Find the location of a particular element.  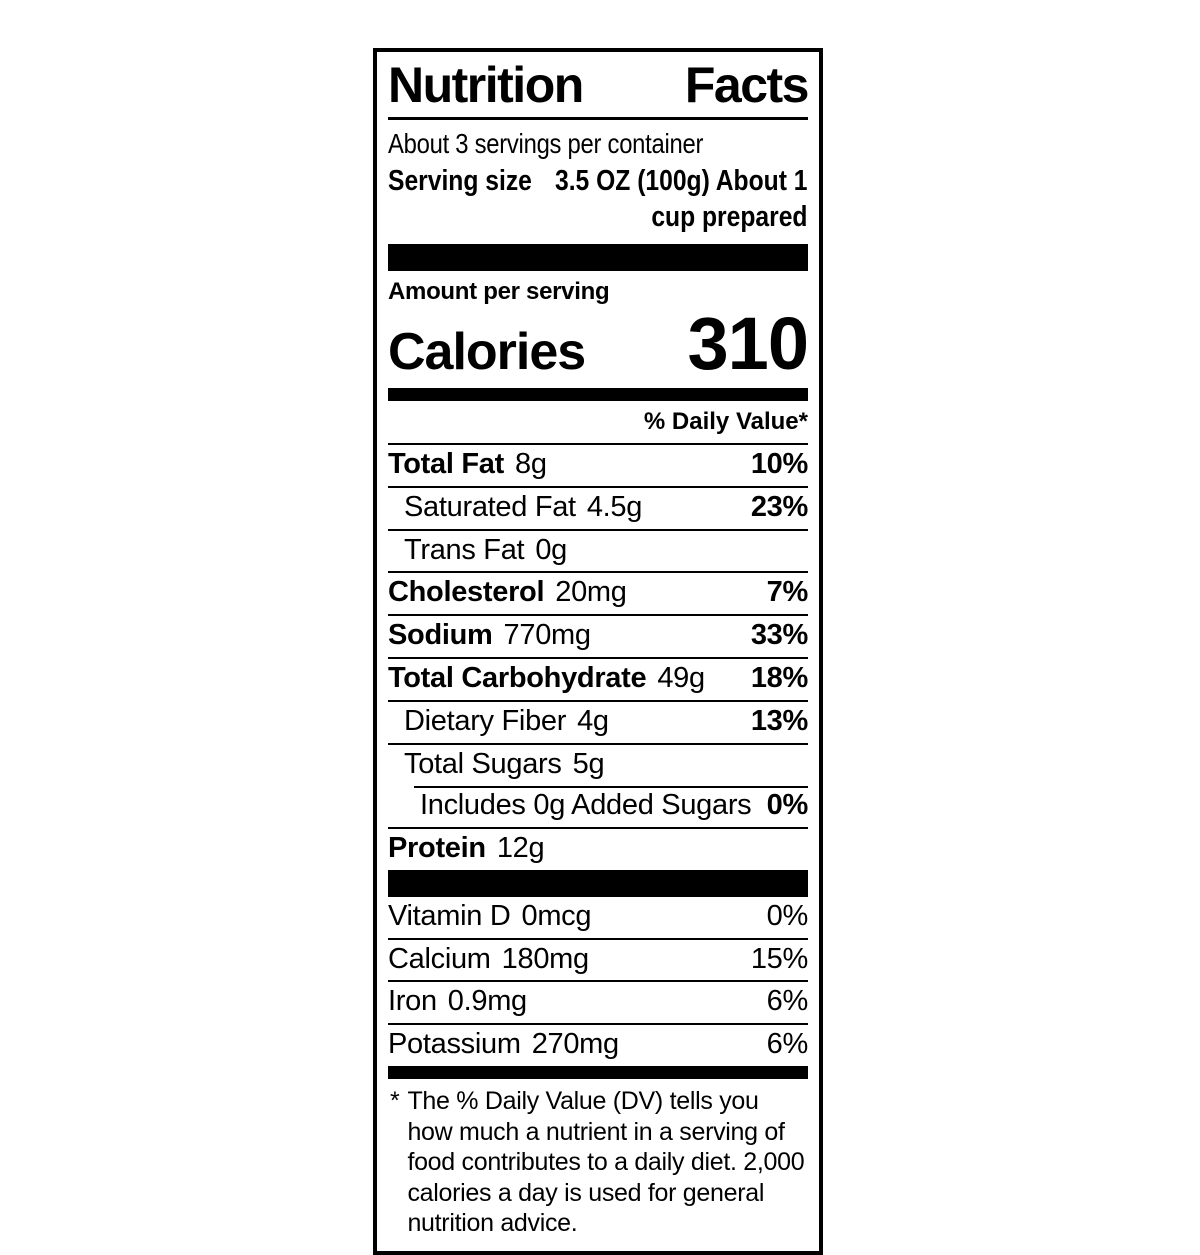

nutrient-name-amount: Total Carbohydrate 49g is located at coordinates (546, 678).